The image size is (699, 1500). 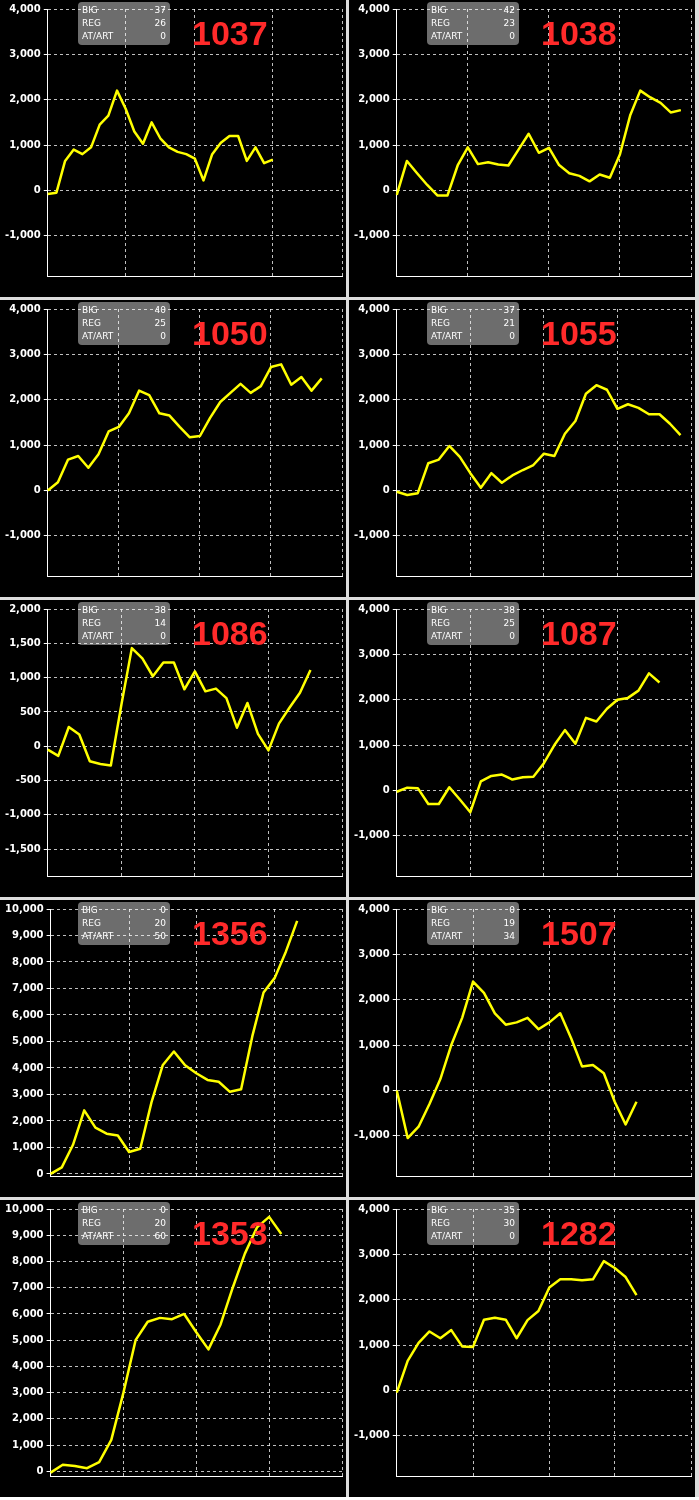 What do you see at coordinates (579, 33) in the screenshot?
I see `chart-title: 1038` at bounding box center [579, 33].